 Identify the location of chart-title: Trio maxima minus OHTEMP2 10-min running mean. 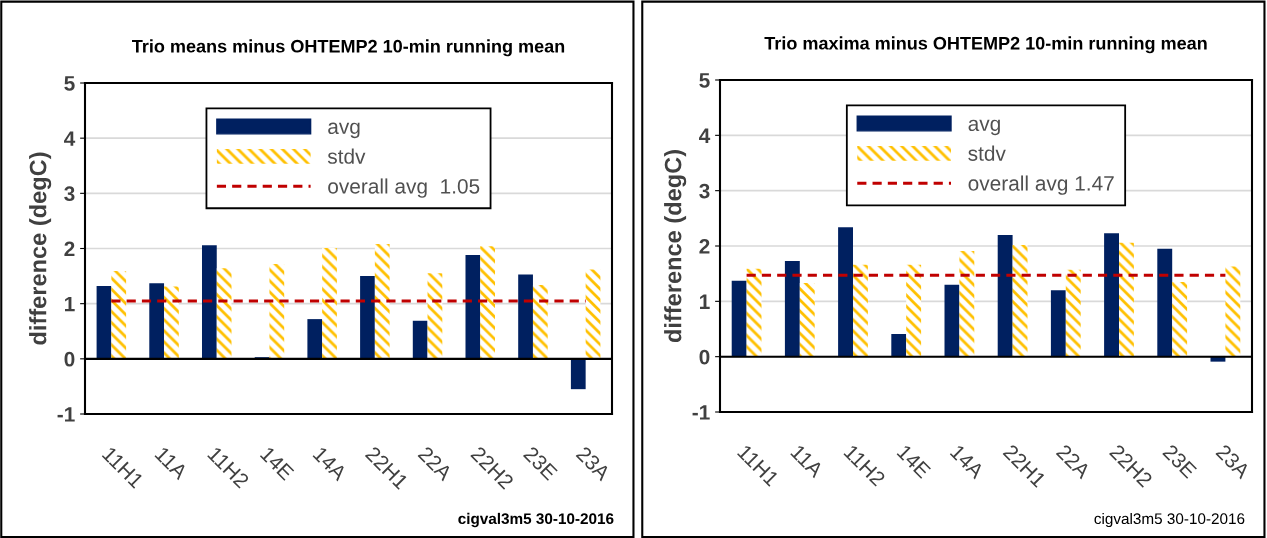
(985, 45).